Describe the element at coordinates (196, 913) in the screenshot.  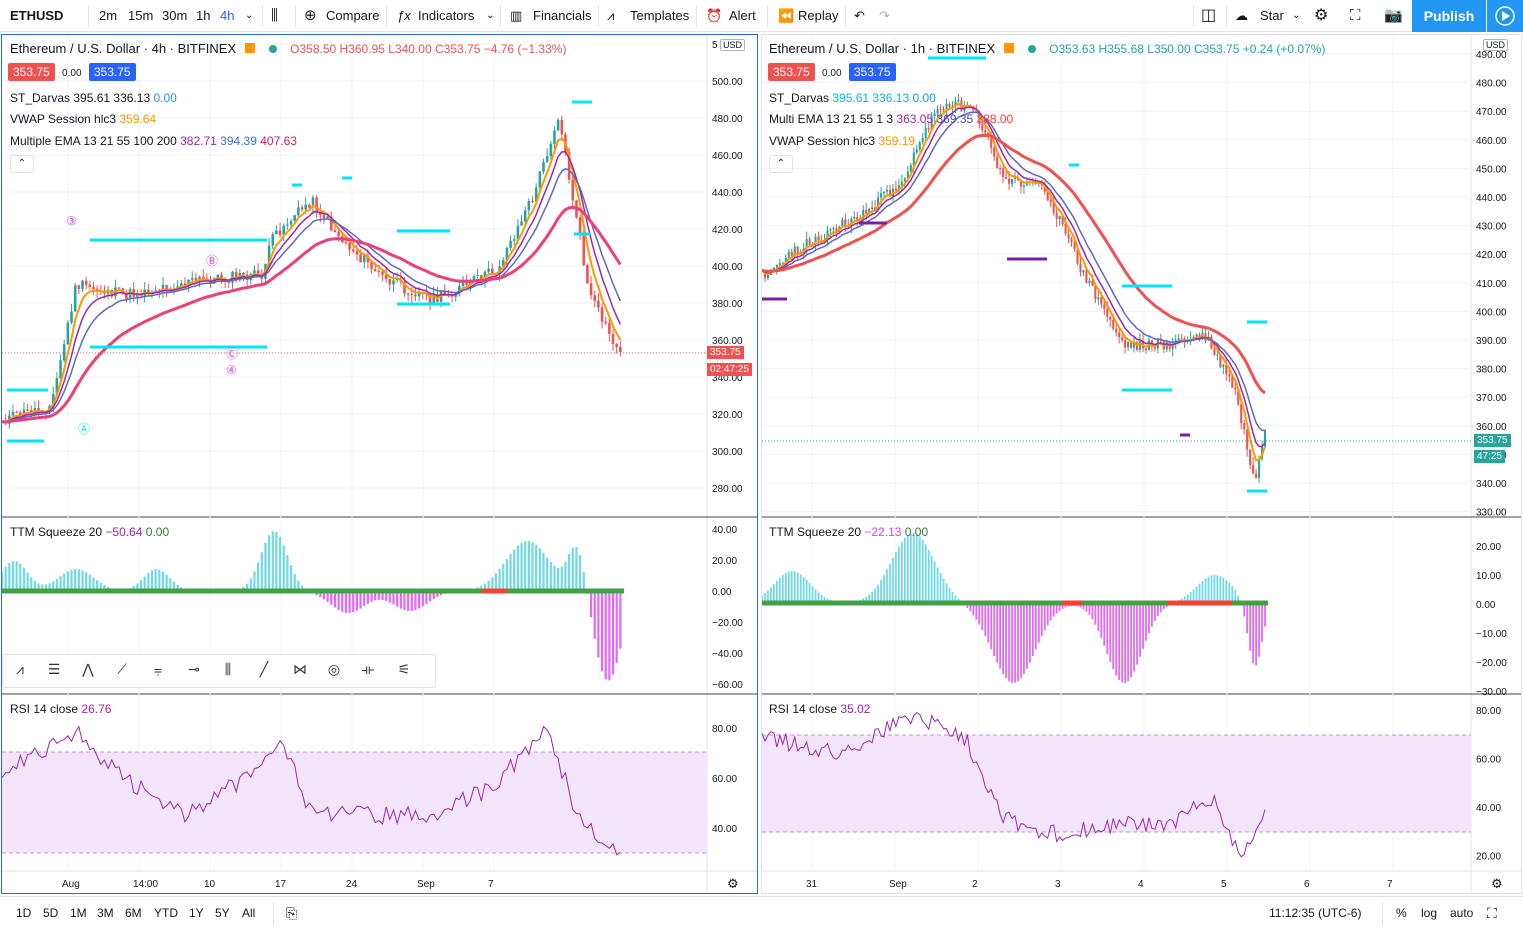
I see `range-1y: 1Y` at that location.